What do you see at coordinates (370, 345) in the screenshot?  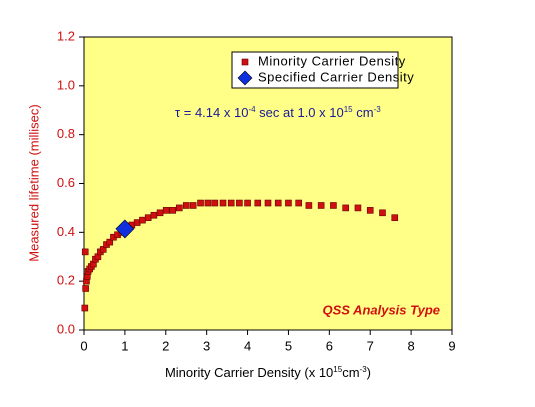 I see `x-tick-label: 7` at bounding box center [370, 345].